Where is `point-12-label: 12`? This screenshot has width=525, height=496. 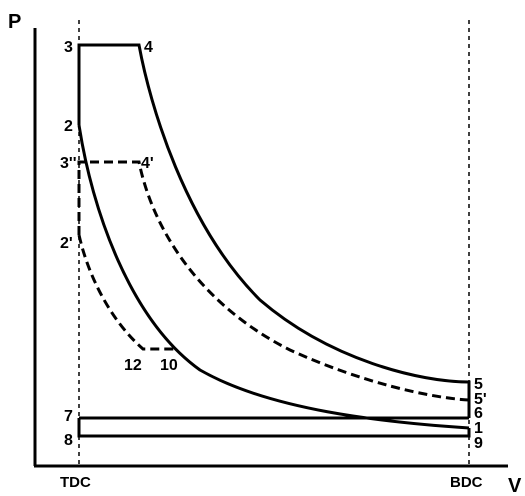 point-12-label: 12 is located at coordinates (133, 365).